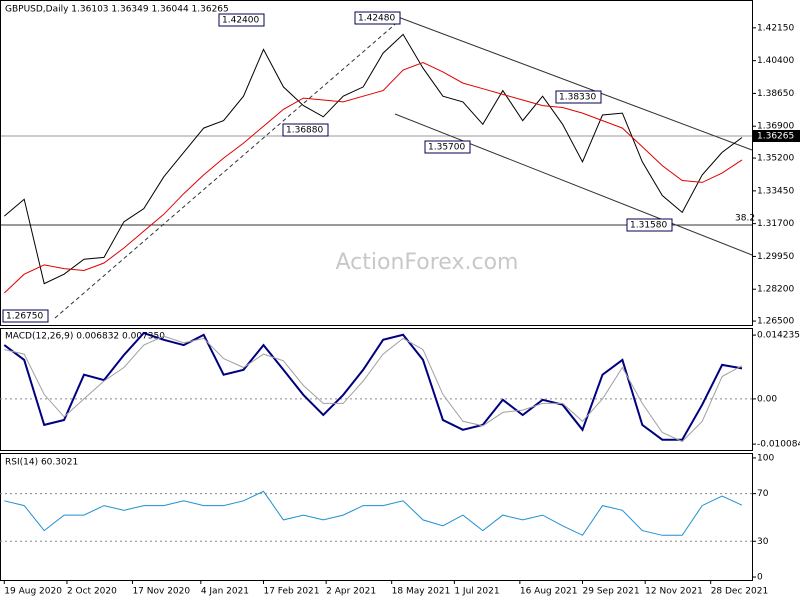 The image size is (800, 600). Describe the element at coordinates (775, 224) in the screenshot. I see `y-tick-label: 1.31700` at that location.